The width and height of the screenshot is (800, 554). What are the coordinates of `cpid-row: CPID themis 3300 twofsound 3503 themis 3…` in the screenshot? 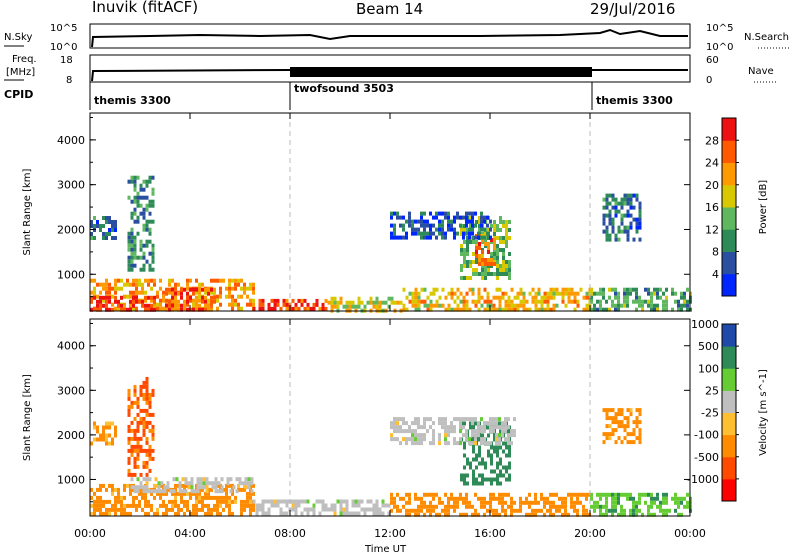 It's located at (338, 96).